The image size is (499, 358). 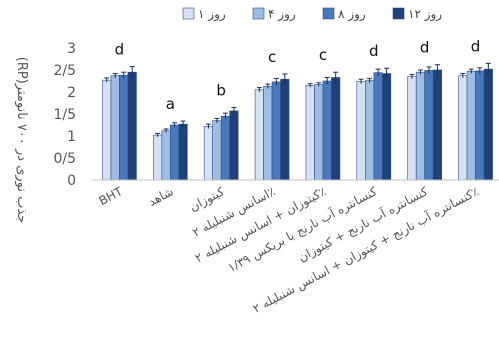 I want to click on y-axis-ticks: 0 0/5 1 1/5 2 2/5 3, so click(x=64, y=115).